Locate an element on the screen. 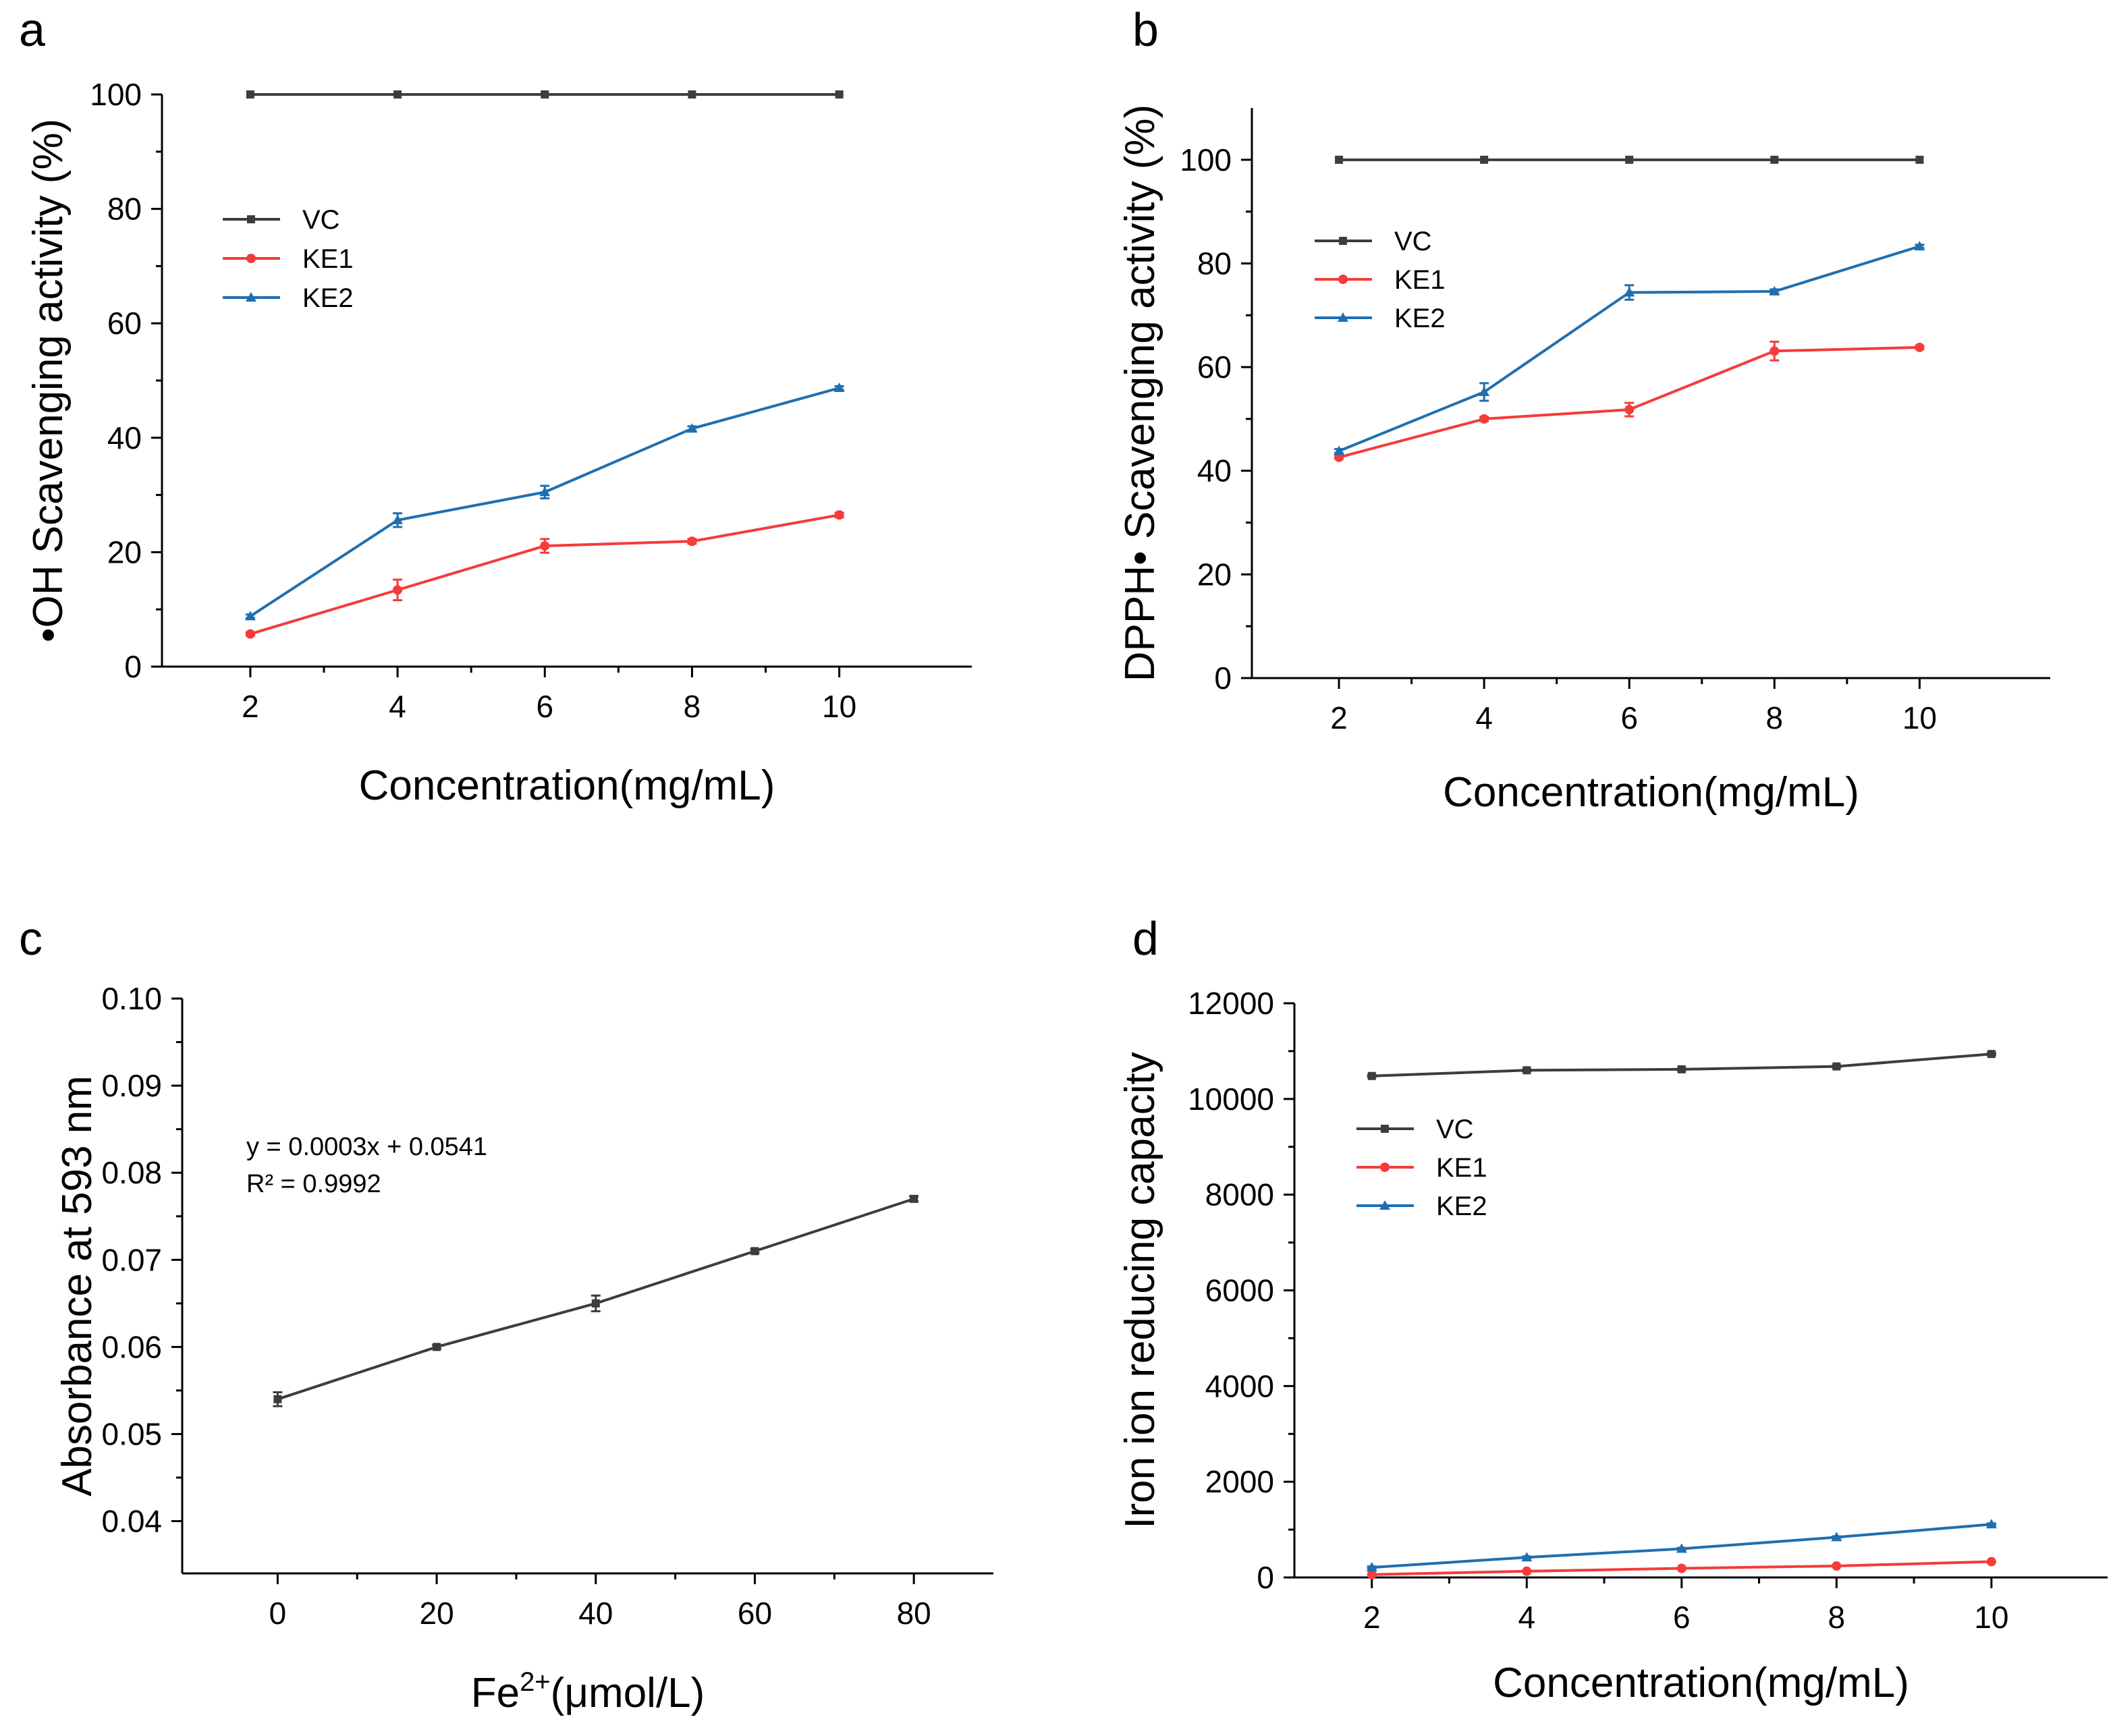 The image size is (2113, 1736). x-tick-label: 10 is located at coordinates (839, 706).